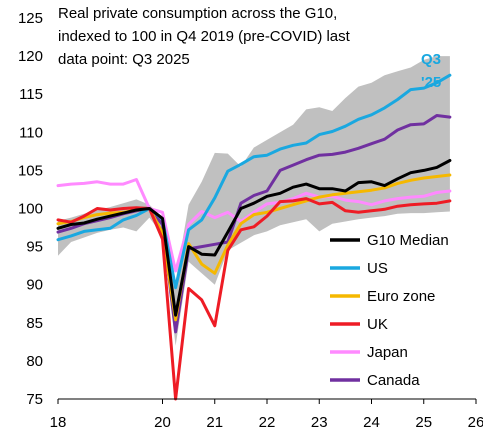  What do you see at coordinates (30, 18) in the screenshot?
I see `y-tick-label: 125` at bounding box center [30, 18].